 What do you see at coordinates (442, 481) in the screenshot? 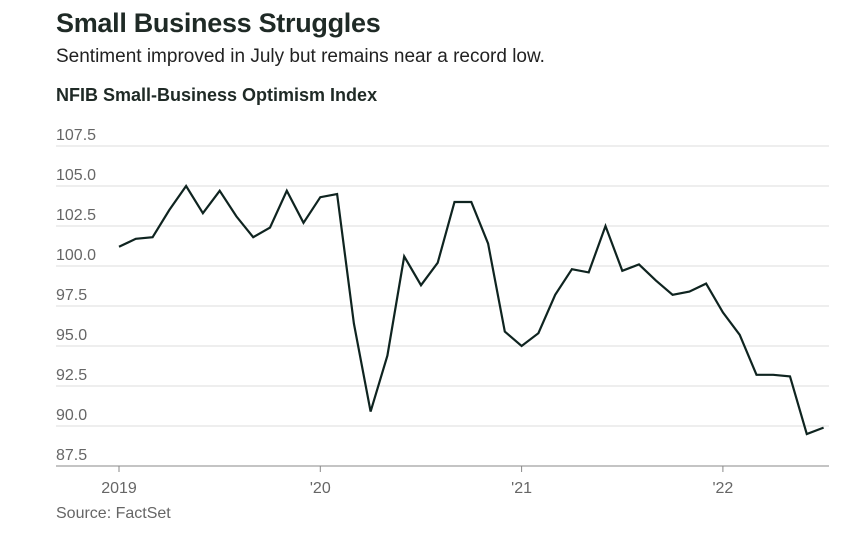
I see `x-axis: 2019 '20 '21 '22` at bounding box center [442, 481].